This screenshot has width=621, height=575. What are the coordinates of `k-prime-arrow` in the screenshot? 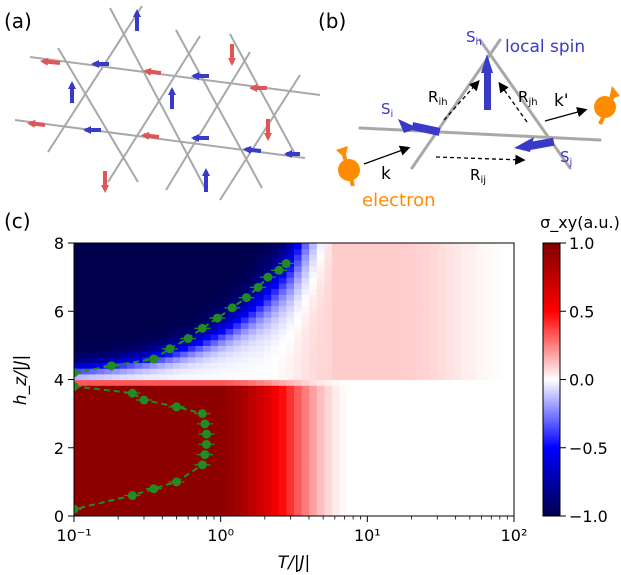 It's located at (566, 114).